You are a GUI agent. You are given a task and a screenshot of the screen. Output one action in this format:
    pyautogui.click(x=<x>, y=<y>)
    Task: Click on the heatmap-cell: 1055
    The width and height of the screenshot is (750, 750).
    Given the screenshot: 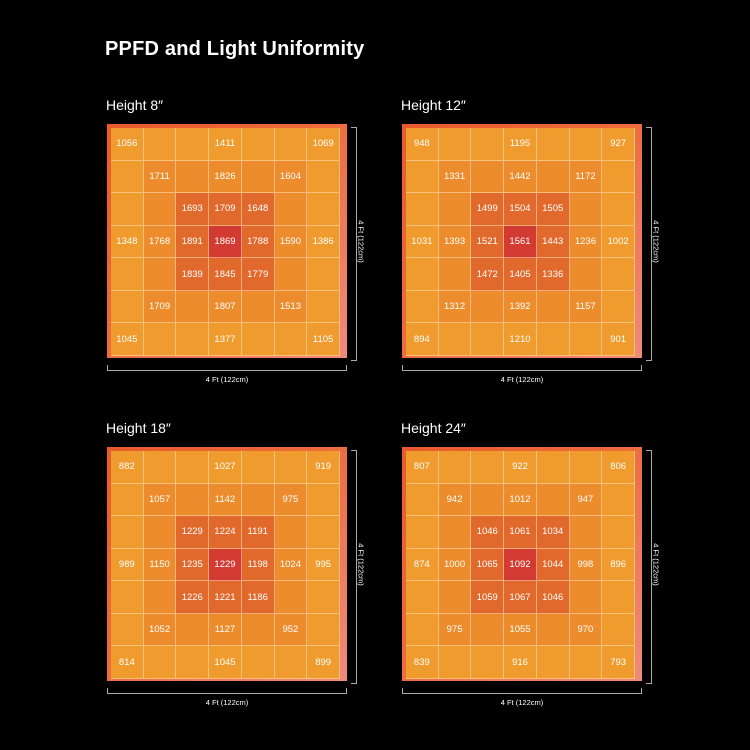 What is the action you would take?
    pyautogui.click(x=520, y=630)
    